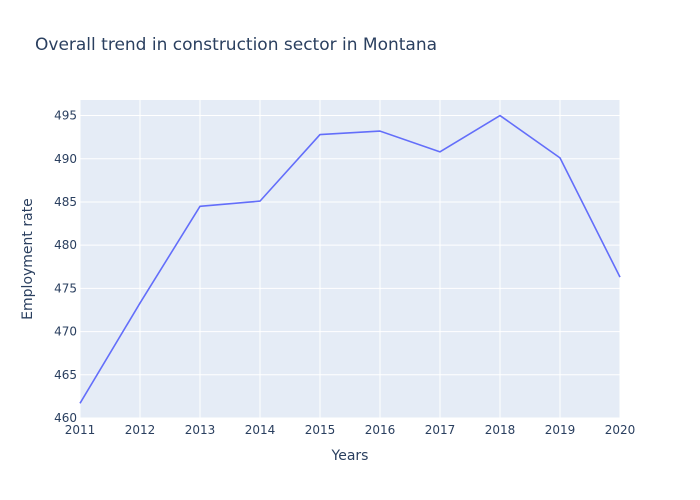  I want to click on x-tick-label: 2016, so click(380, 430).